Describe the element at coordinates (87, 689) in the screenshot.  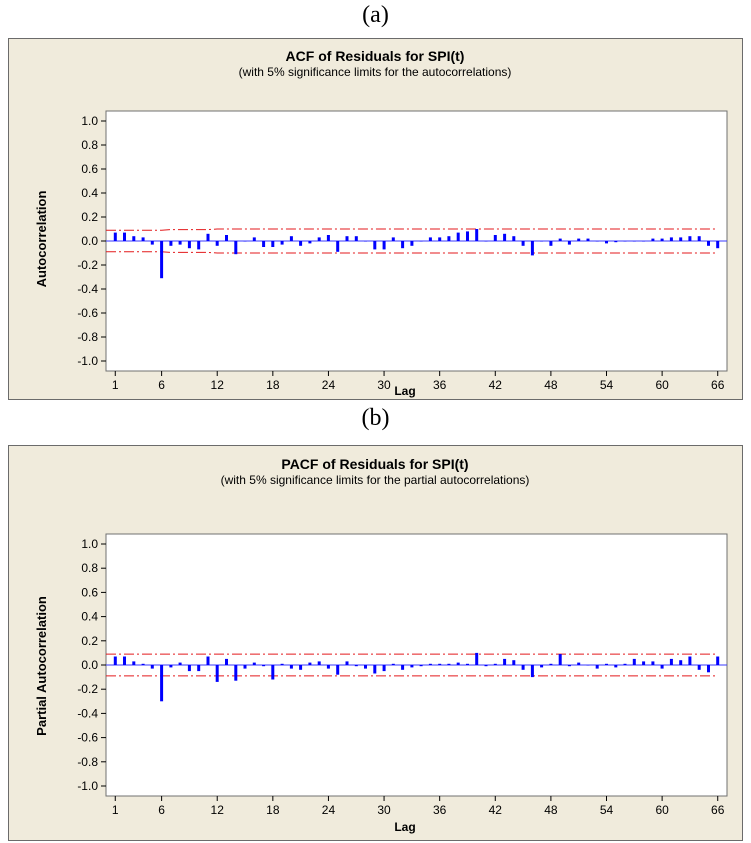
I see `y-tick-label: -0.2` at that location.